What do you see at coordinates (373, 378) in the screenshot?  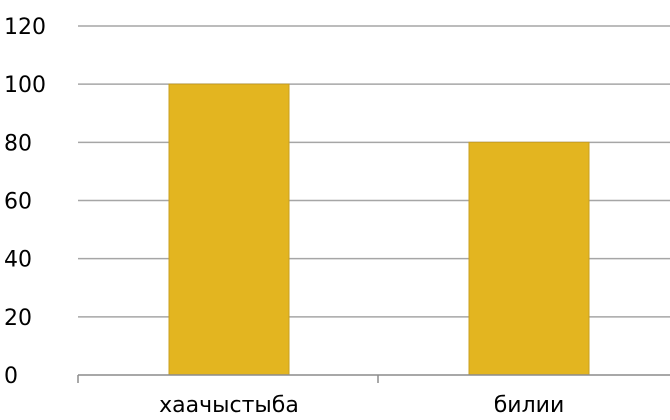 I see `x-axis` at bounding box center [373, 378].